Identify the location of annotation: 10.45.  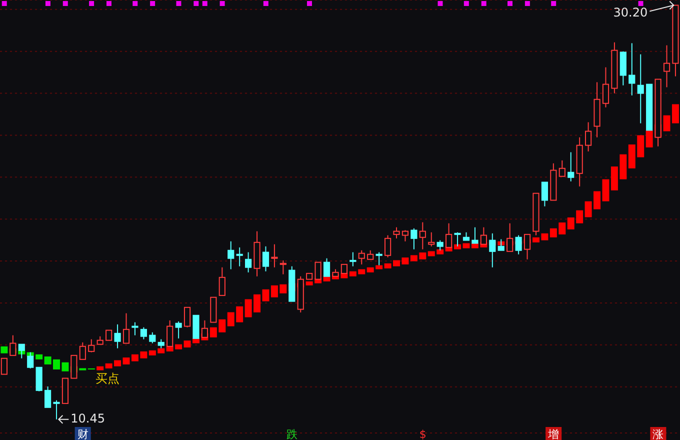
(88, 419).